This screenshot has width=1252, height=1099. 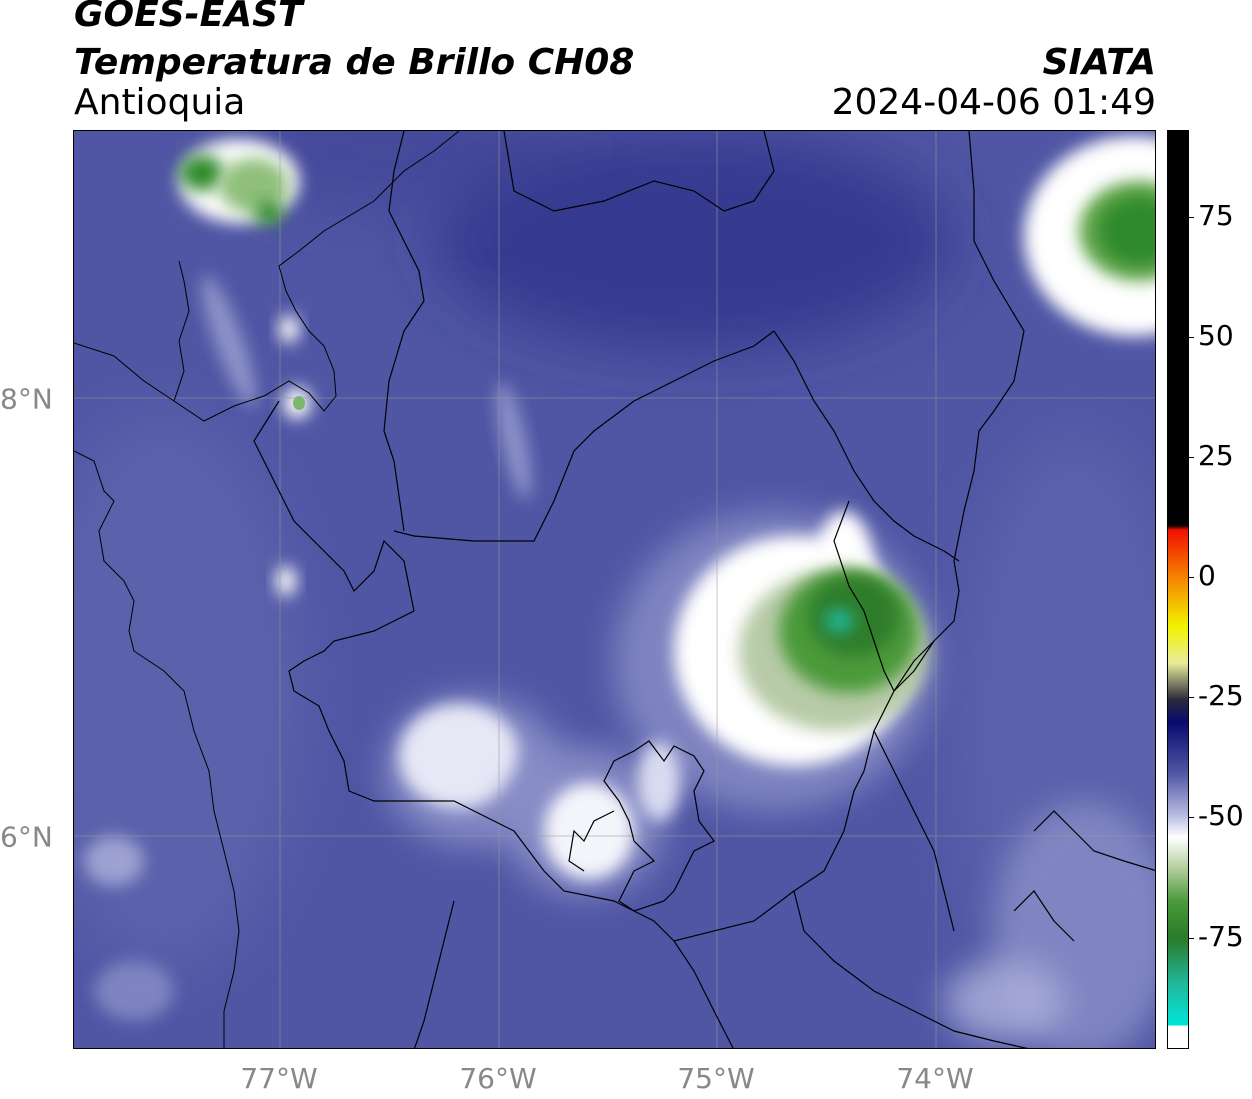 I want to click on colorbar-tick-label: 25, so click(x=1216, y=455).